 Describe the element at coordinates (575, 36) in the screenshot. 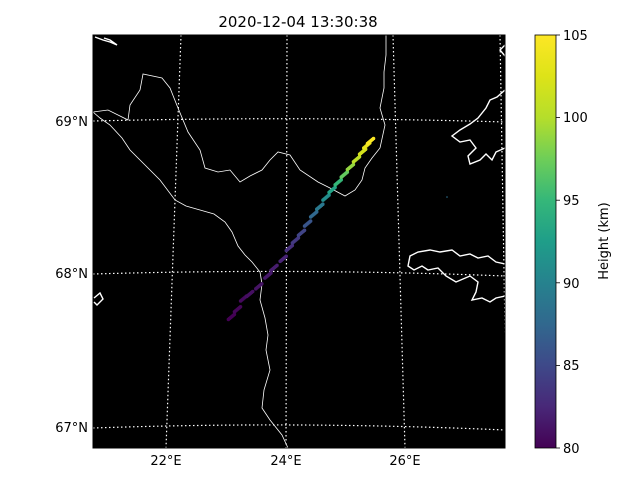

I see `cb-tick-105: 105` at that location.